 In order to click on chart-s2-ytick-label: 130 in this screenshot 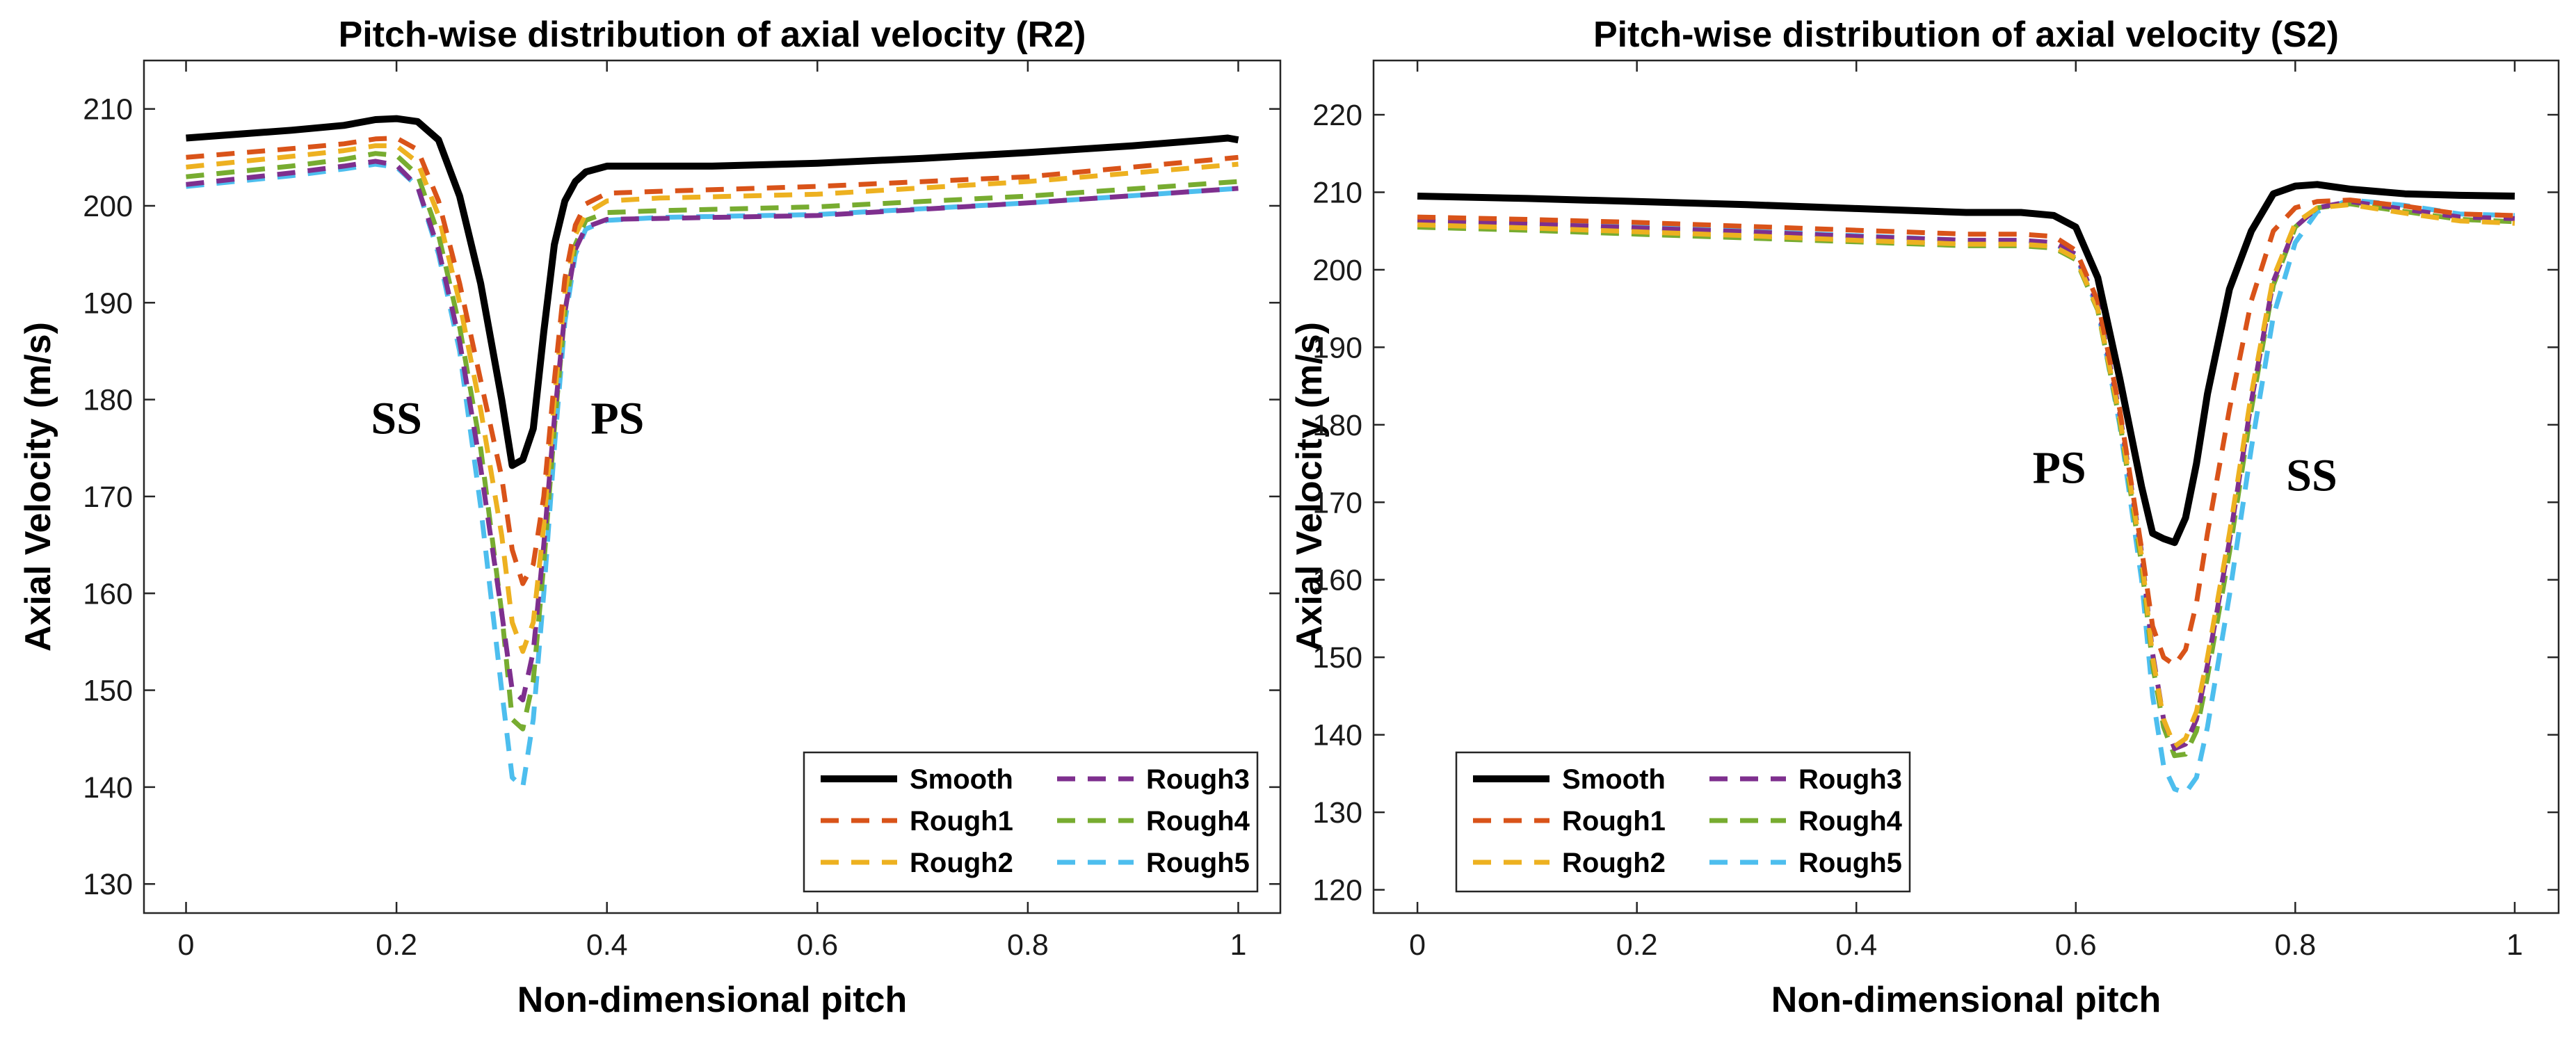, I will do `click(1337, 813)`.